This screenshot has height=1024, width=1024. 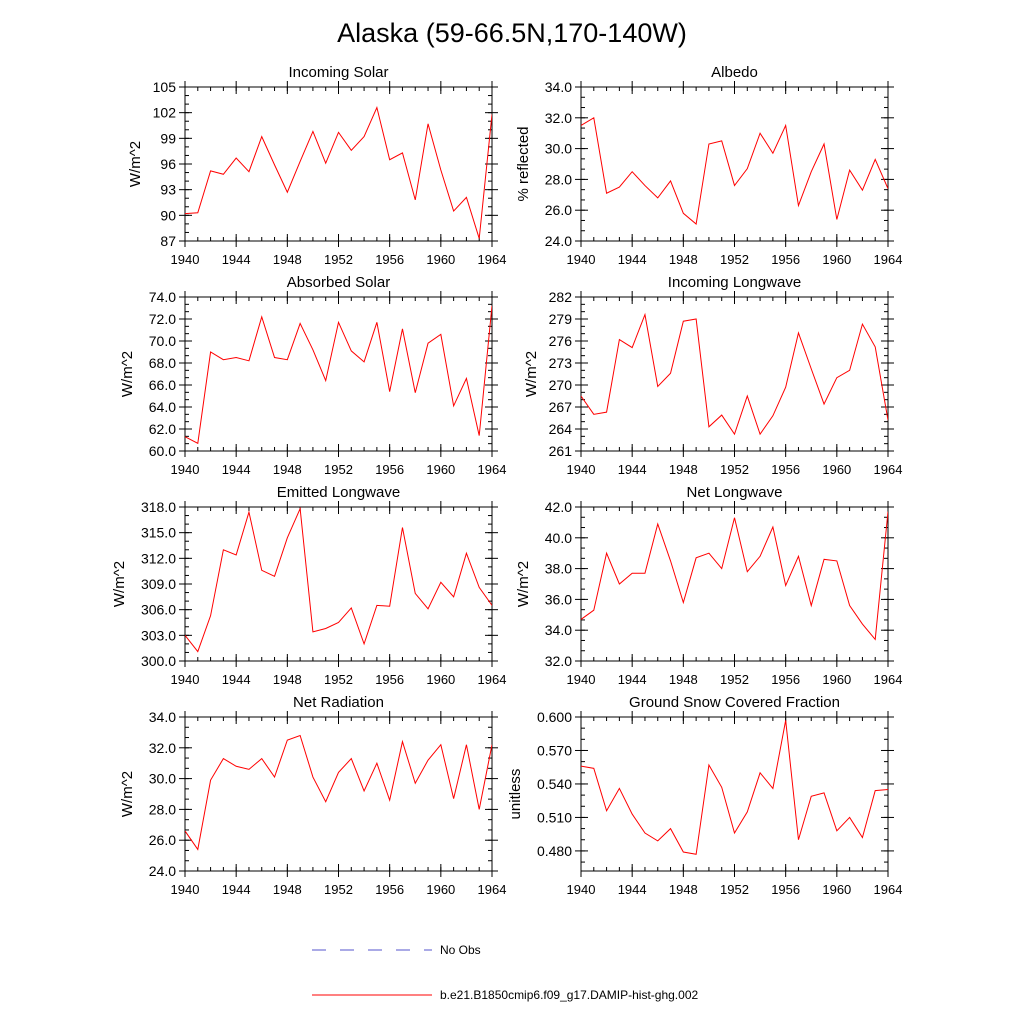 What do you see at coordinates (165, 87) in the screenshot?
I see `y-tick-label: 105` at bounding box center [165, 87].